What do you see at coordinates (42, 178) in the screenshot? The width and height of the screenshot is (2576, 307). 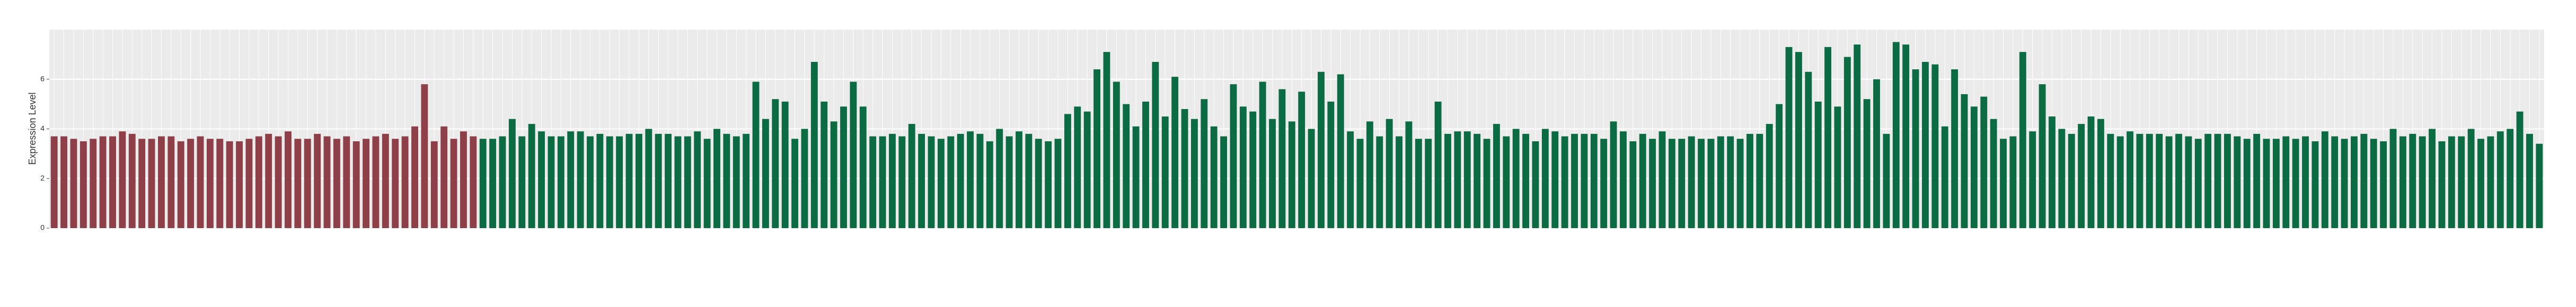 I see `y-tick-label: 2` at bounding box center [42, 178].